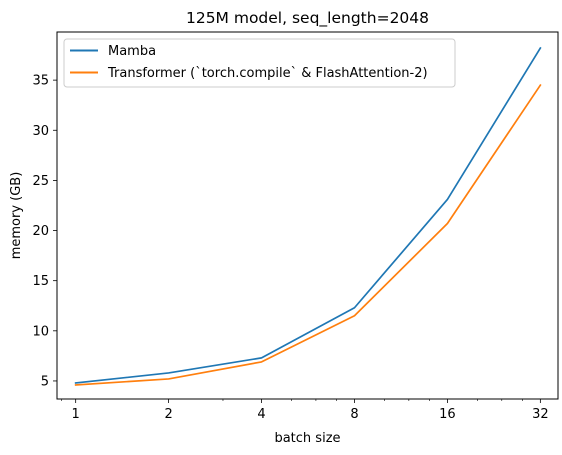 This screenshot has height=455, width=562. What do you see at coordinates (307, 438) in the screenshot?
I see `x-axis-label: batch size` at bounding box center [307, 438].